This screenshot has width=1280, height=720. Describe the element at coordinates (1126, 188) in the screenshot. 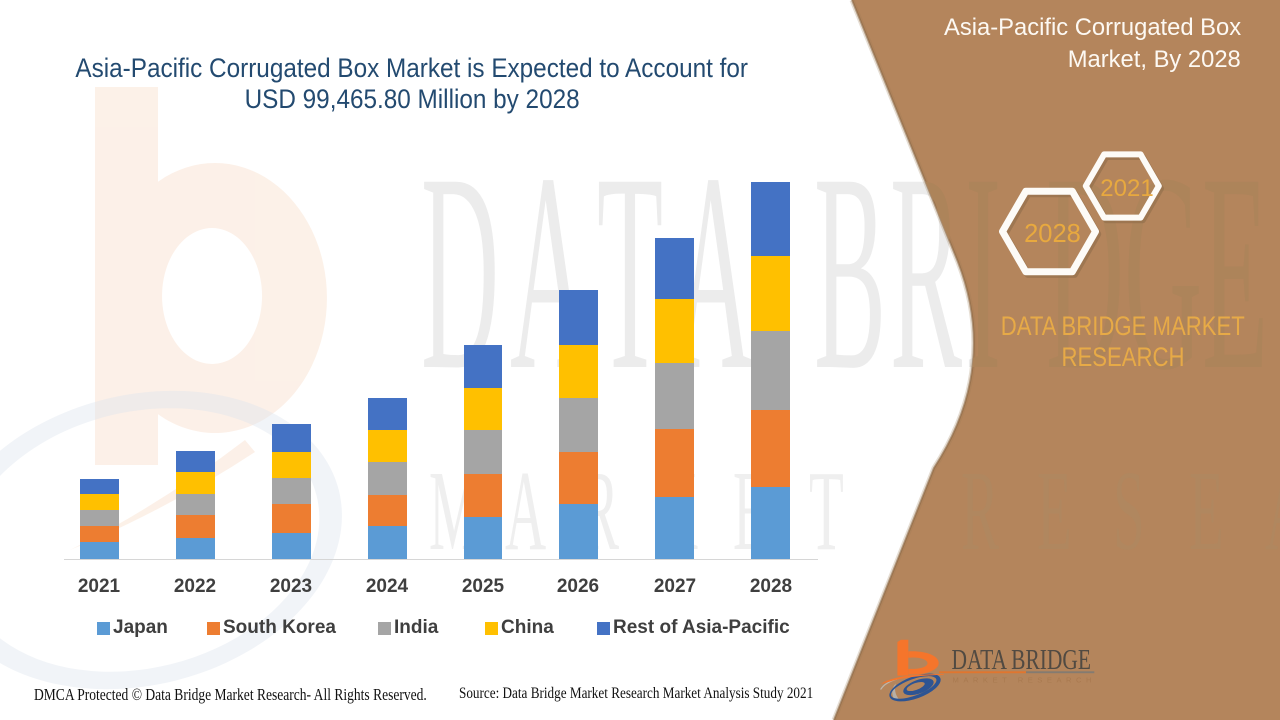

I see `svg-text: 2021` at that location.